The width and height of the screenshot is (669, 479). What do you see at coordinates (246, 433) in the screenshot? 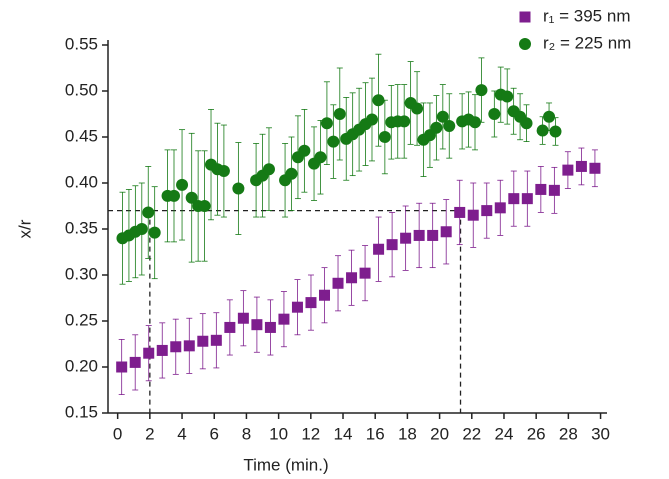
I see `x-tick-label: 8` at bounding box center [246, 433].